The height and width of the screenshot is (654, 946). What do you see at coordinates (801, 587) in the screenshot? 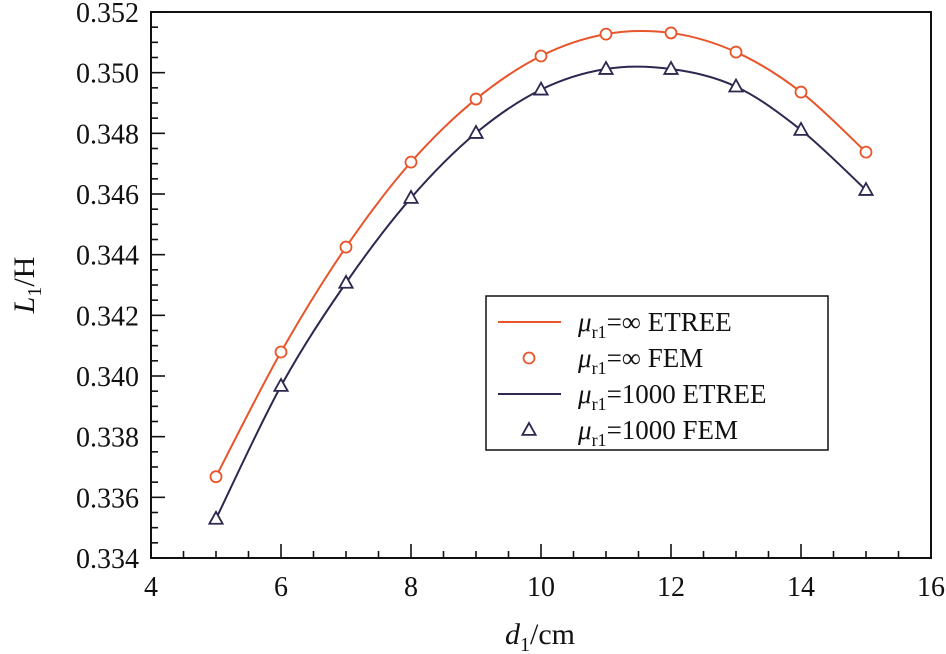
I see `x-tick-label: 14` at bounding box center [801, 587].